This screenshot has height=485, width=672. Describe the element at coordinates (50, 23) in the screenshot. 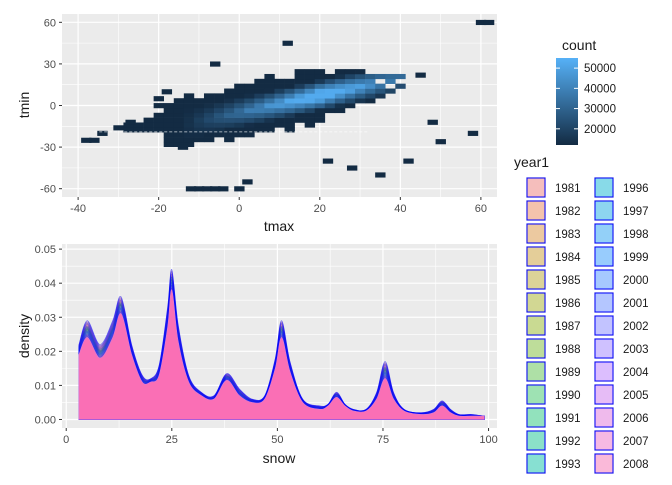

I see `heatmap-y-tick-label: 60` at that location.